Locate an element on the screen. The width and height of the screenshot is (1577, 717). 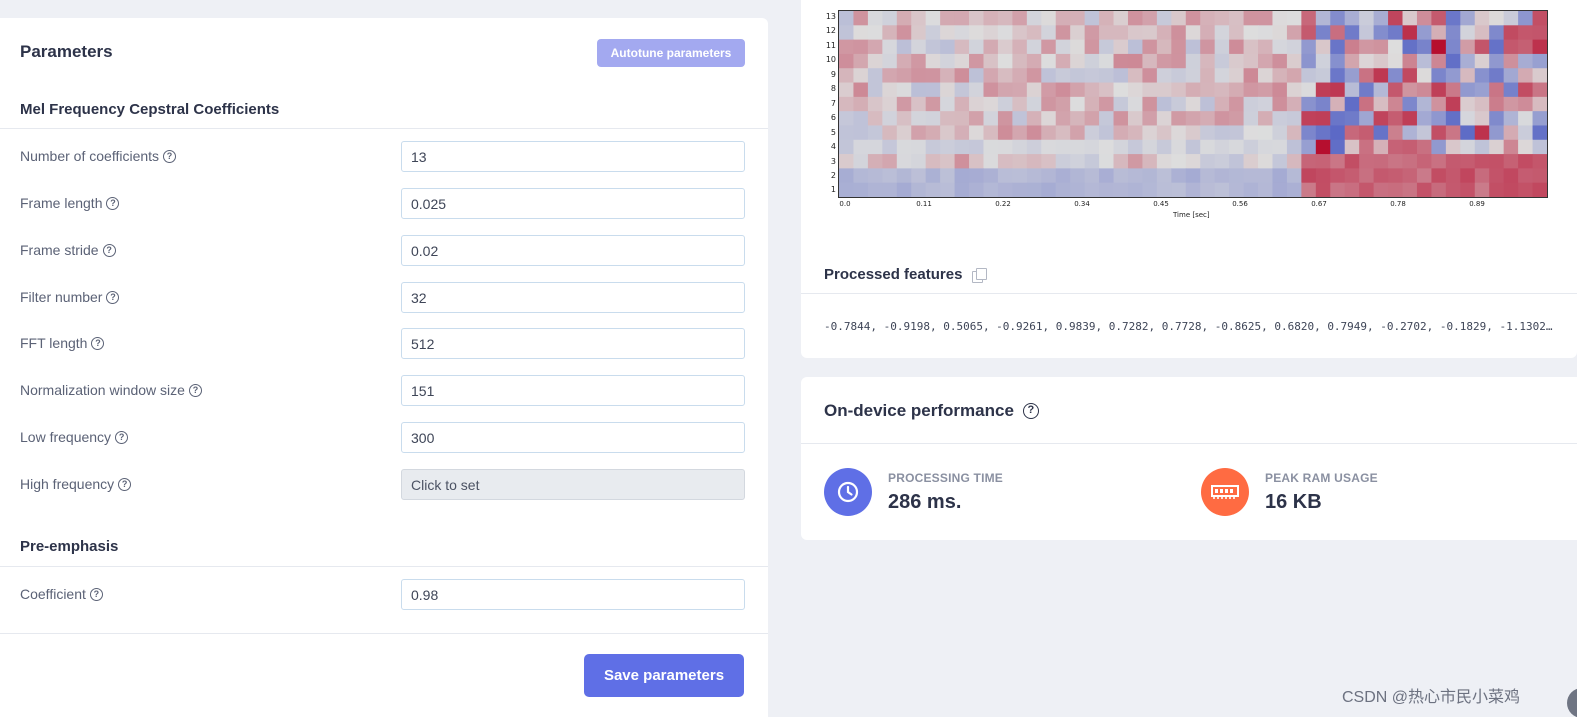
frame-length-input is located at coordinates (573, 203).